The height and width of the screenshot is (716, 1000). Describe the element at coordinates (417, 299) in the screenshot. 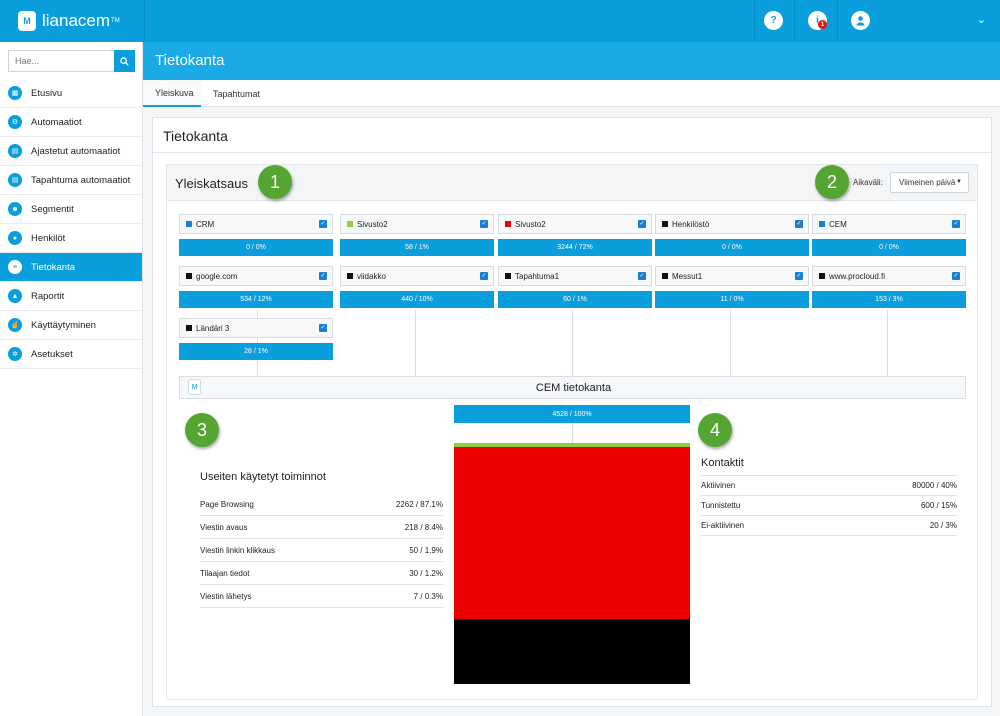

I see `source-count-bar: 440 / 10%` at that location.